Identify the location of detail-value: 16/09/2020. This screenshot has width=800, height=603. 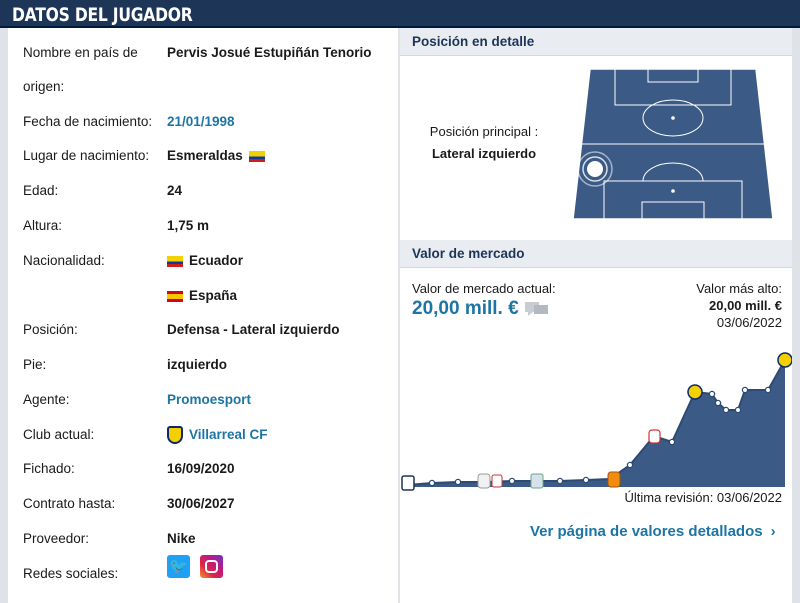
(201, 468).